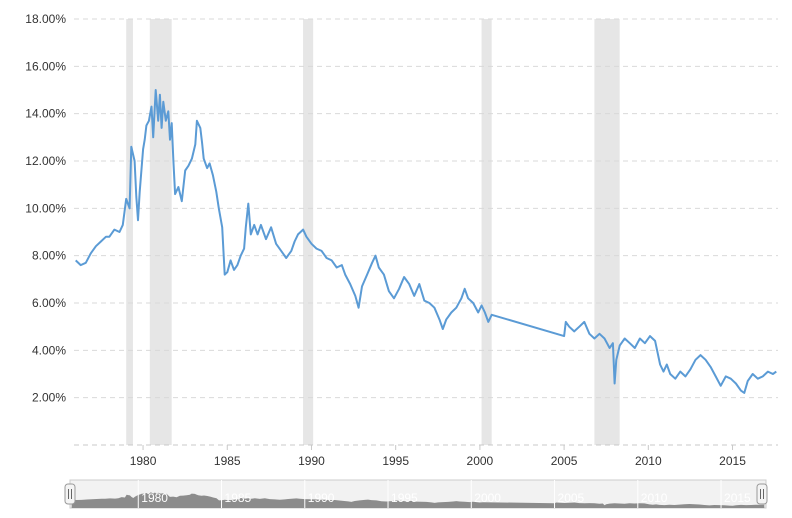 The image size is (792, 518). I want to click on x-axis: 1980 1985 1990 1995 2000 2005 2010 2015, so click(438, 456).